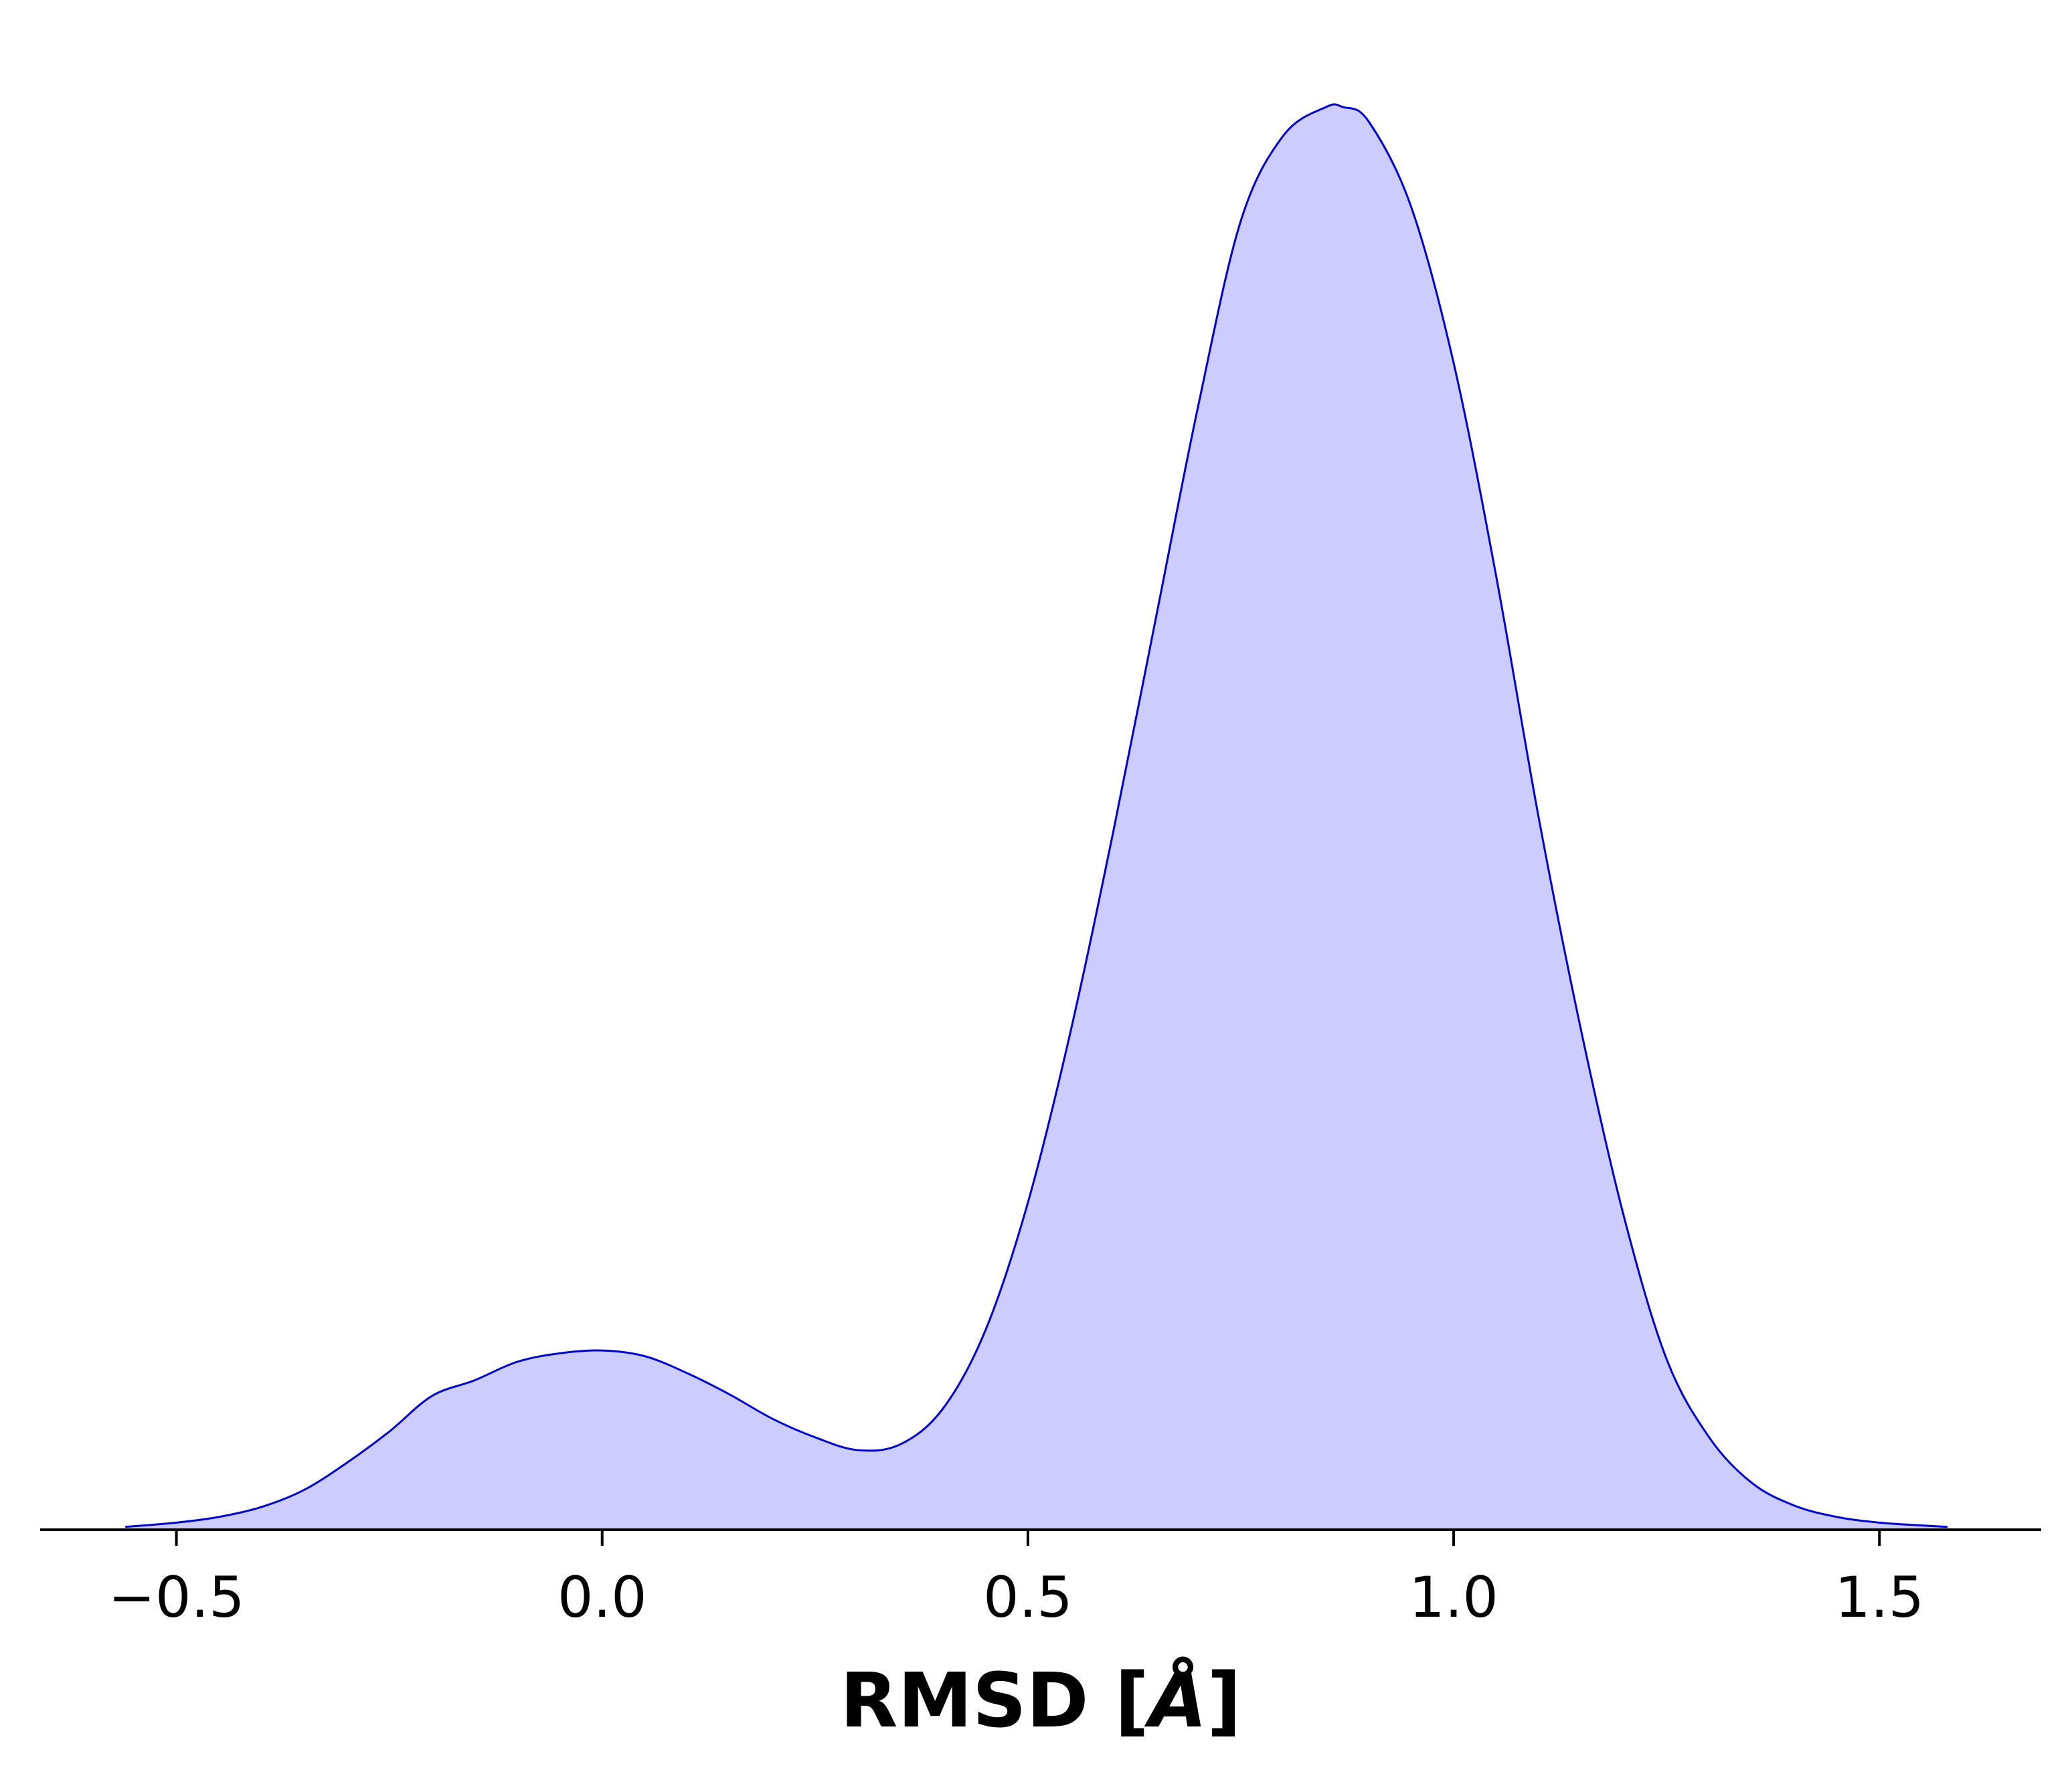 This screenshot has width=2072, height=1776. What do you see at coordinates (1224, 1701) in the screenshot?
I see `x-axis-title-close: ]` at bounding box center [1224, 1701].